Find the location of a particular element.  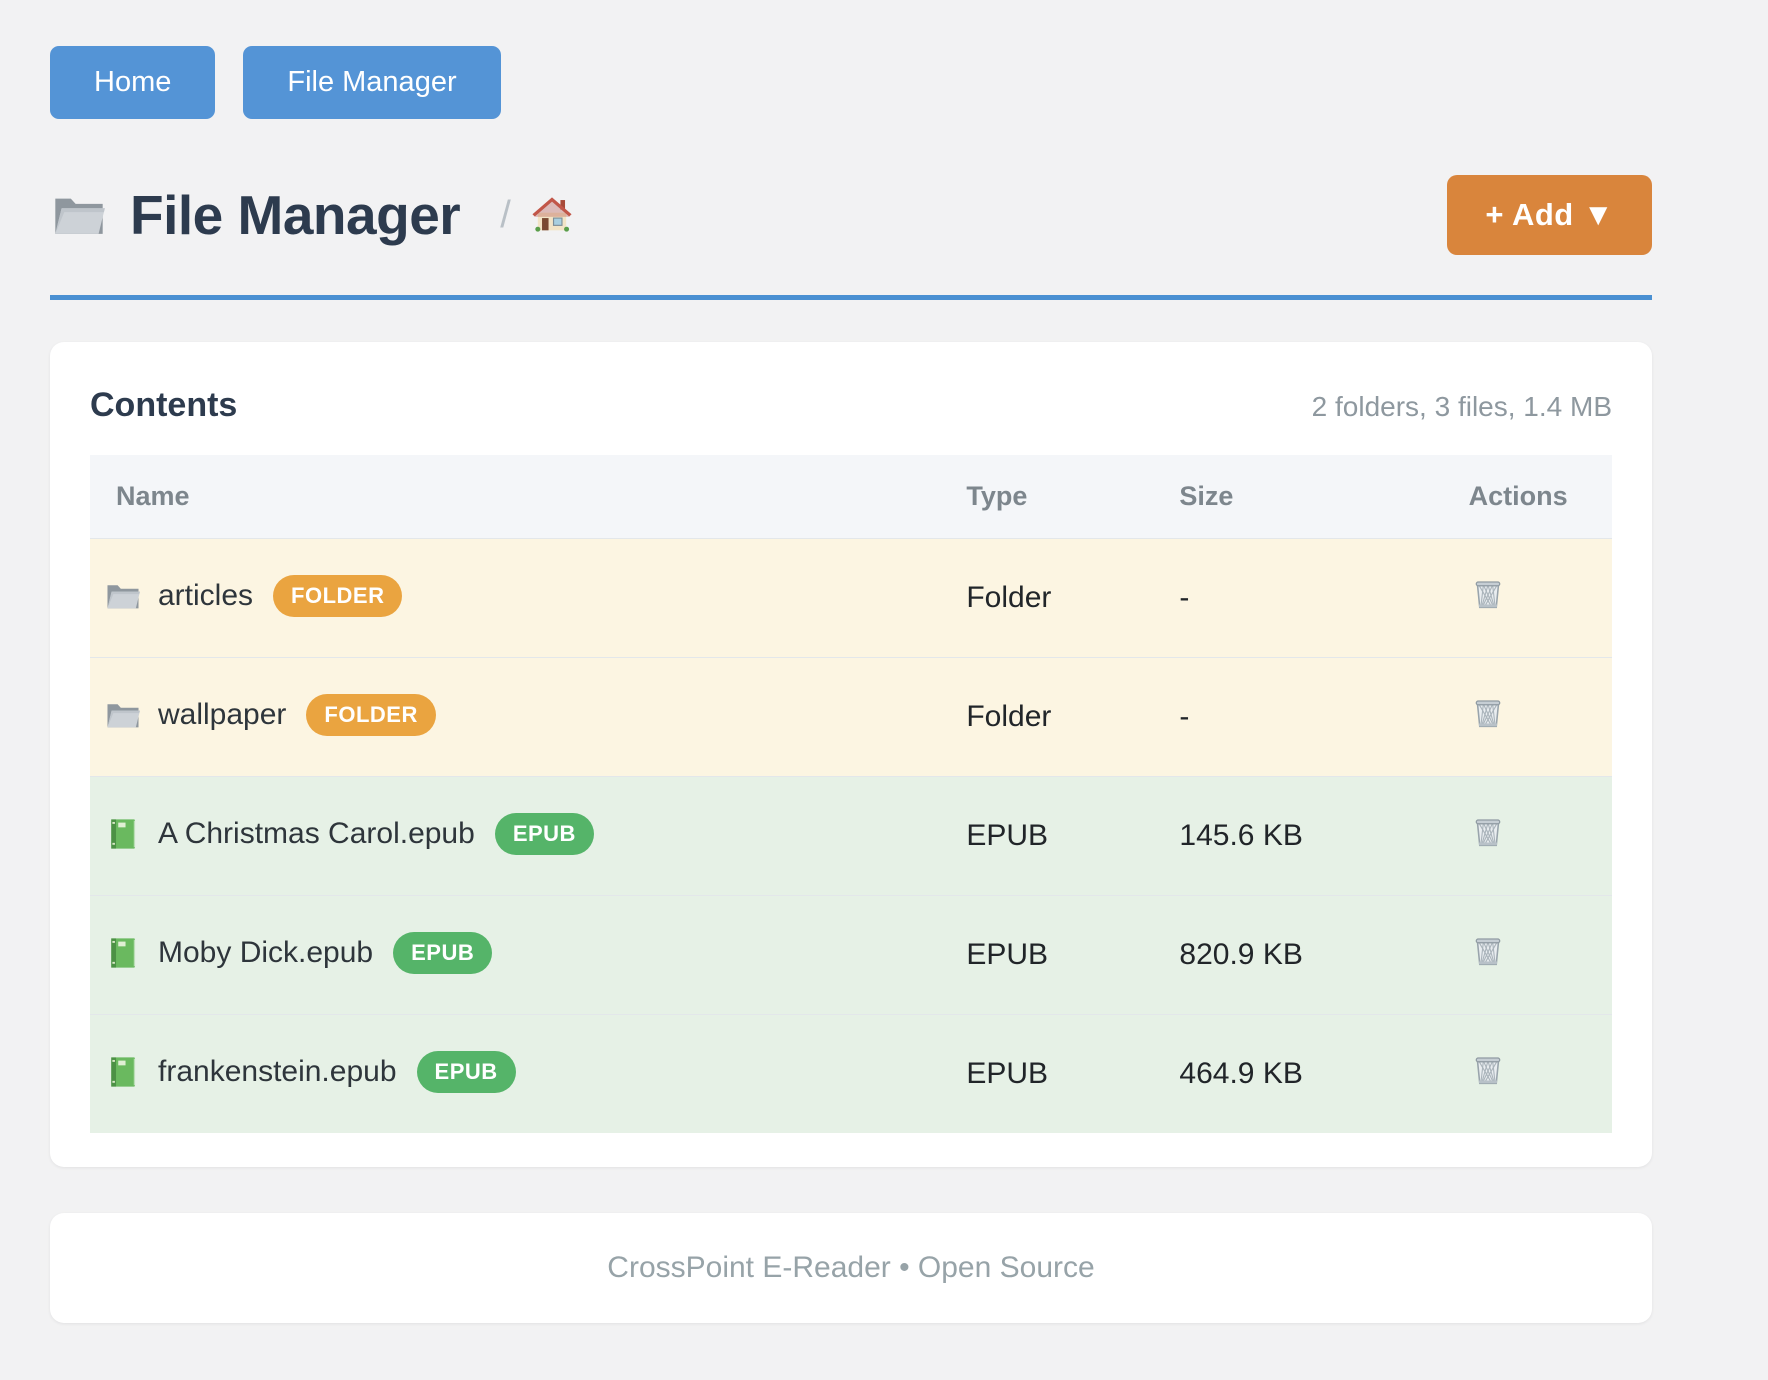

table-row: articles FOLDER Folder - is located at coordinates (851, 598).